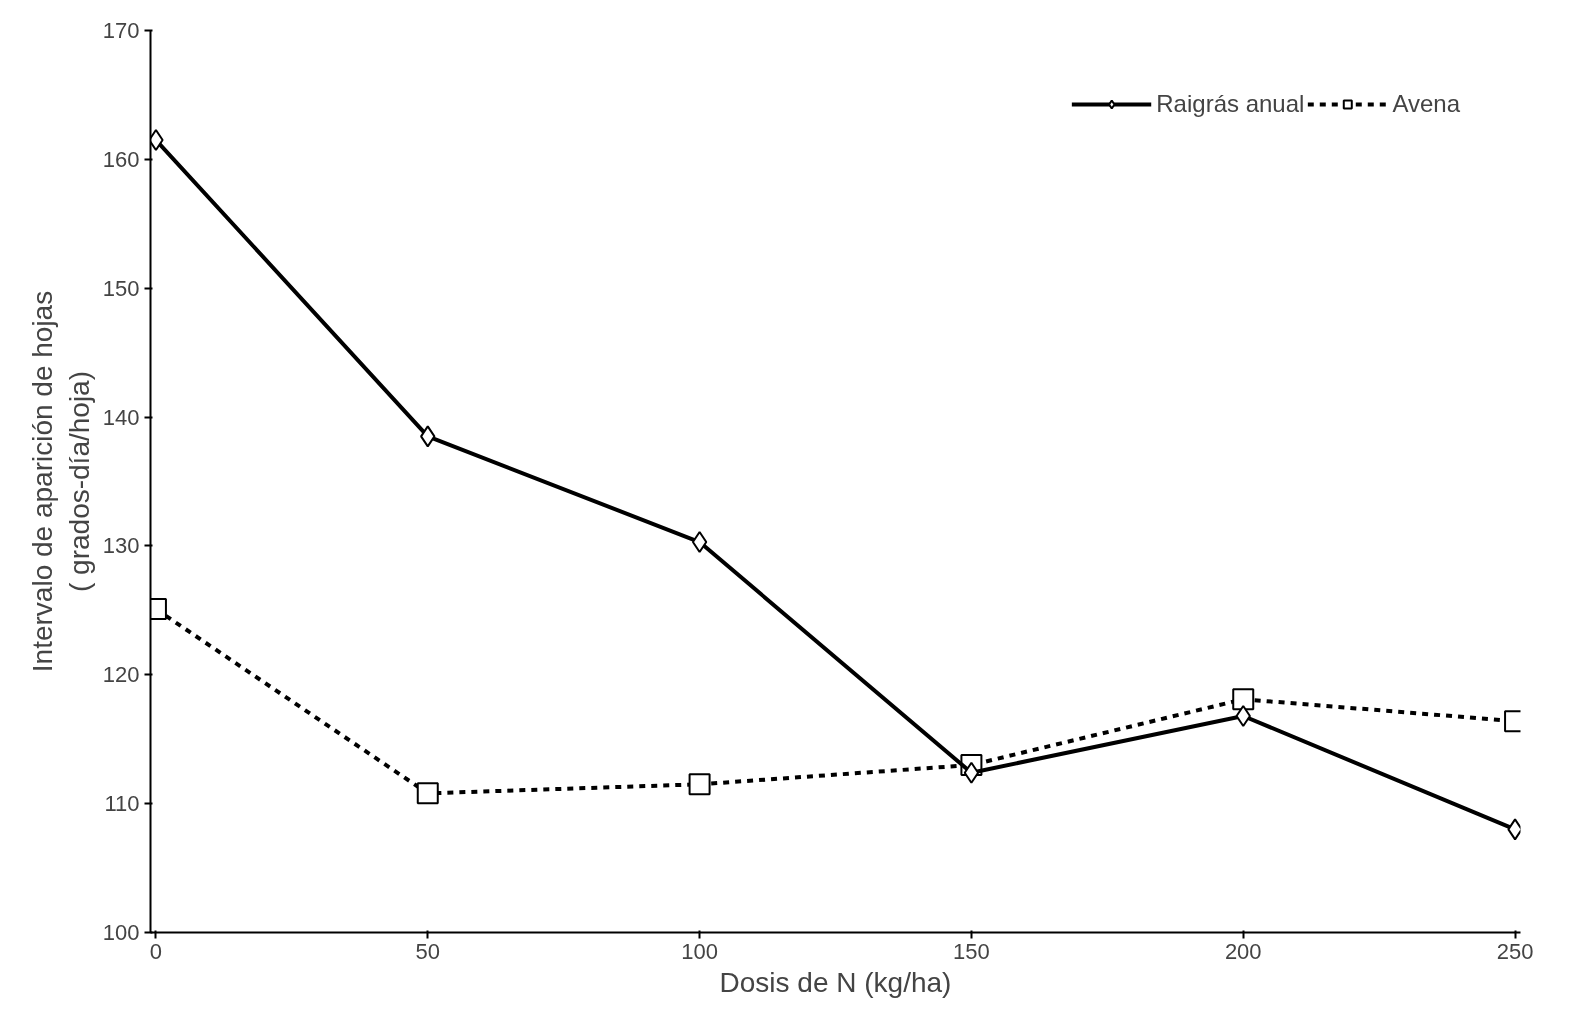 The image size is (1573, 1013). What do you see at coordinates (156, 951) in the screenshot?
I see `x-tick-label: 0` at bounding box center [156, 951].